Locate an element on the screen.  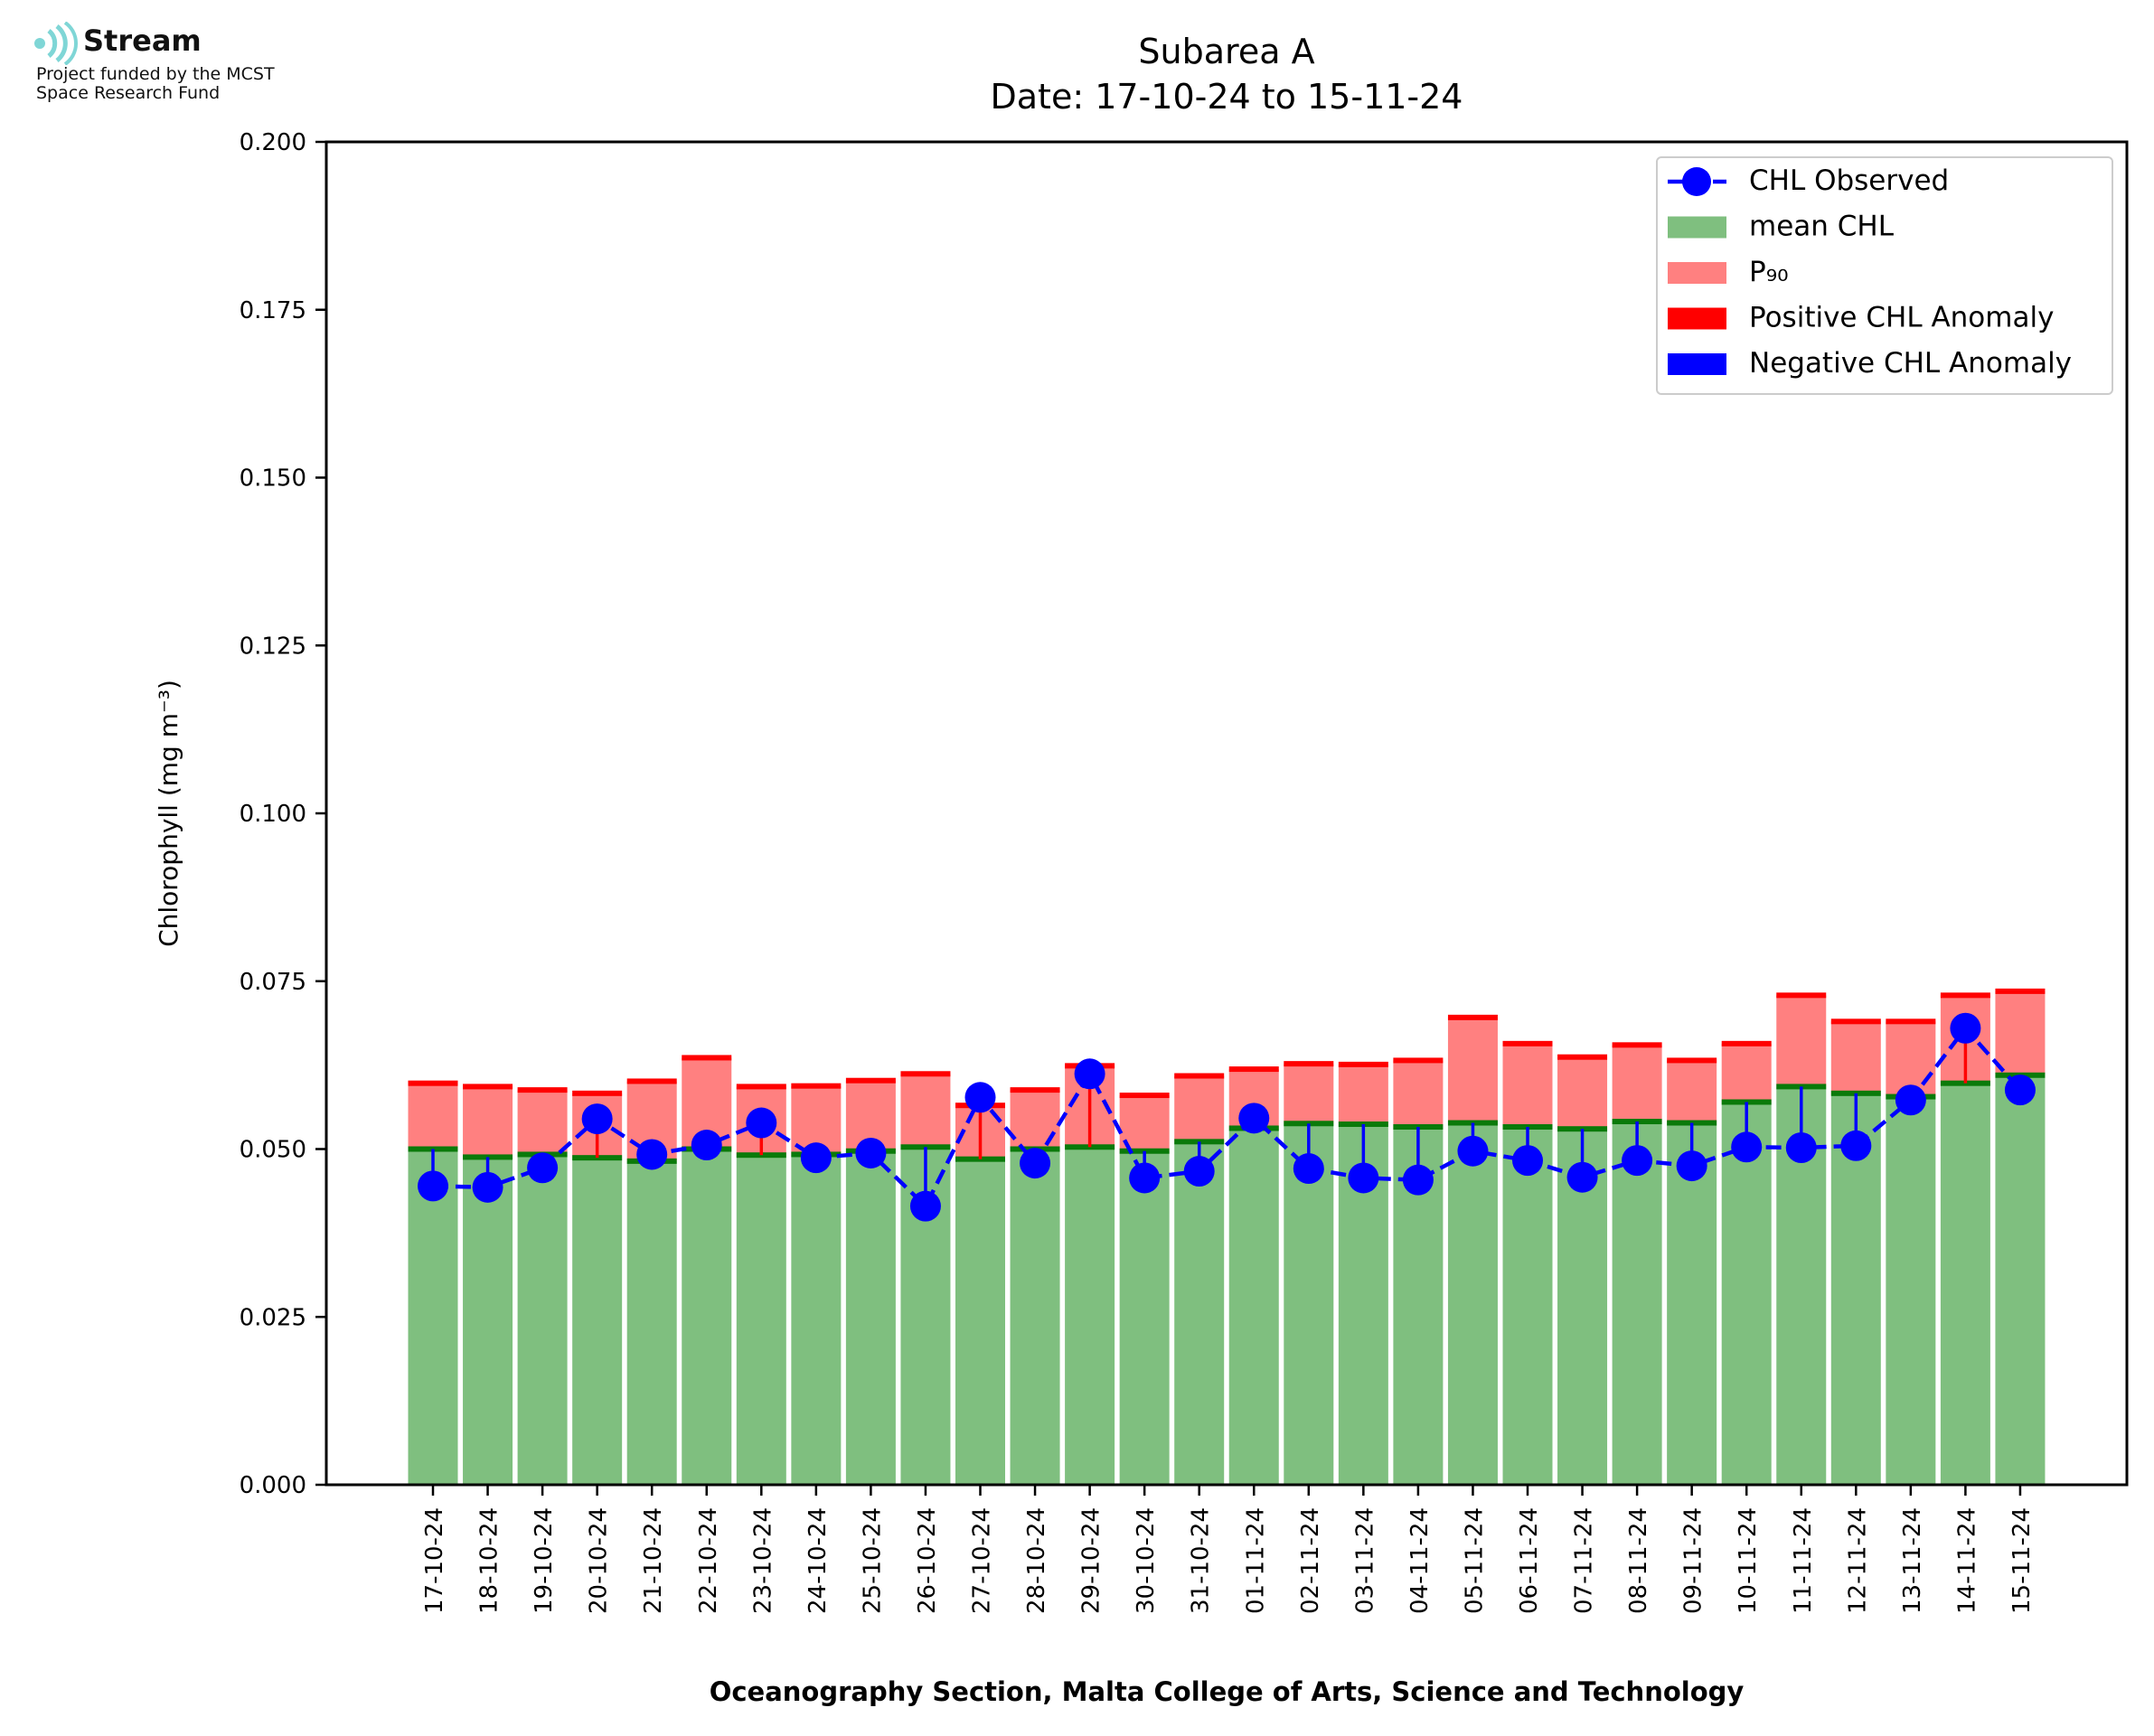
brand-name: Stream is located at coordinates (142, 40).